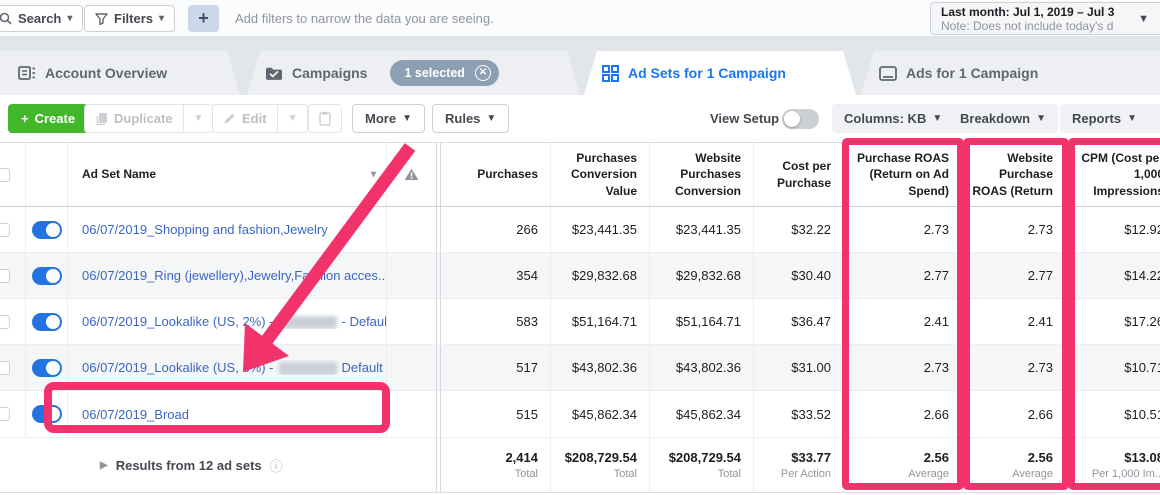  What do you see at coordinates (1110, 118) in the screenshot?
I see `reports-button: Reports ▼` at bounding box center [1110, 118].